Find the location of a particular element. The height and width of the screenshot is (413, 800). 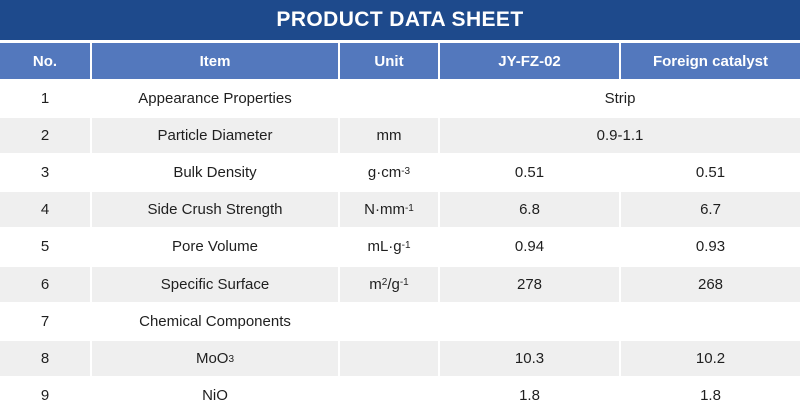

value-cell-foreign-catalyst: 6.7 is located at coordinates (710, 210).